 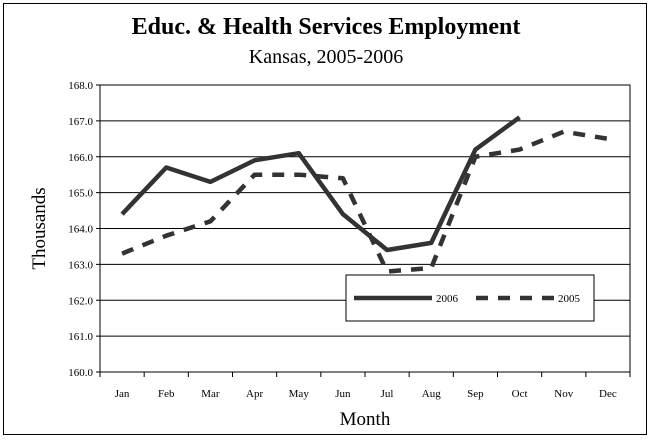 What do you see at coordinates (80, 194) in the screenshot?
I see `y-tick-label: 165.0` at bounding box center [80, 194].